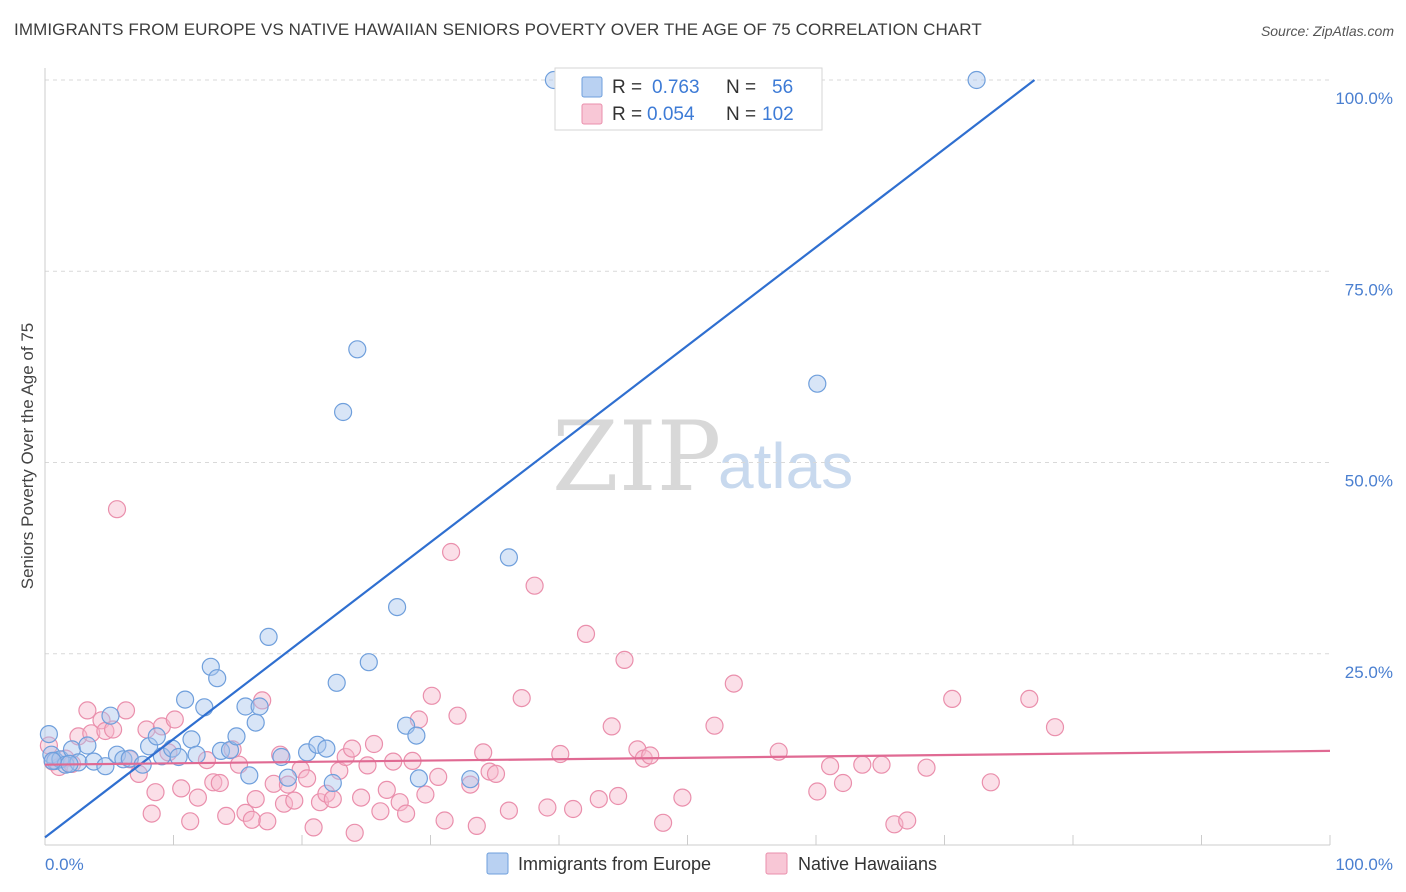  I want to click on series-legend-label-europe: Immigrants from Europe, so click(614, 864).